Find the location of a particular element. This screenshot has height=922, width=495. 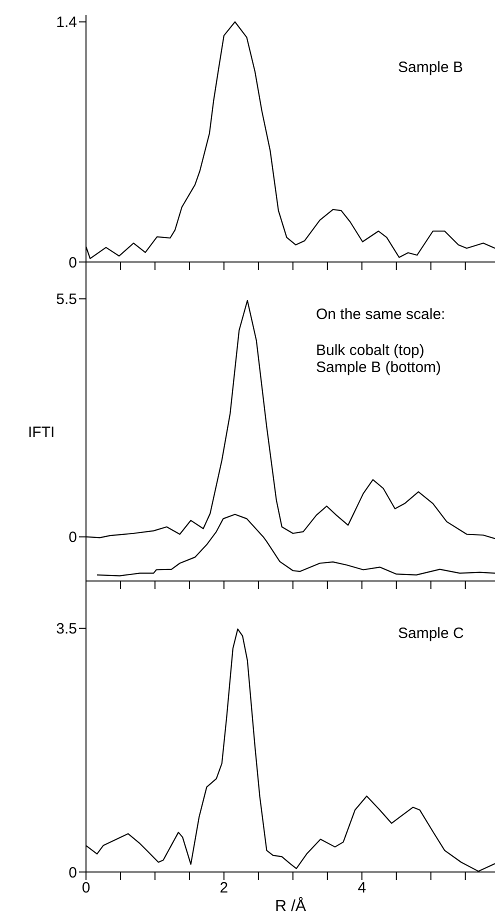

annotation: Sample B is located at coordinates (431, 67).